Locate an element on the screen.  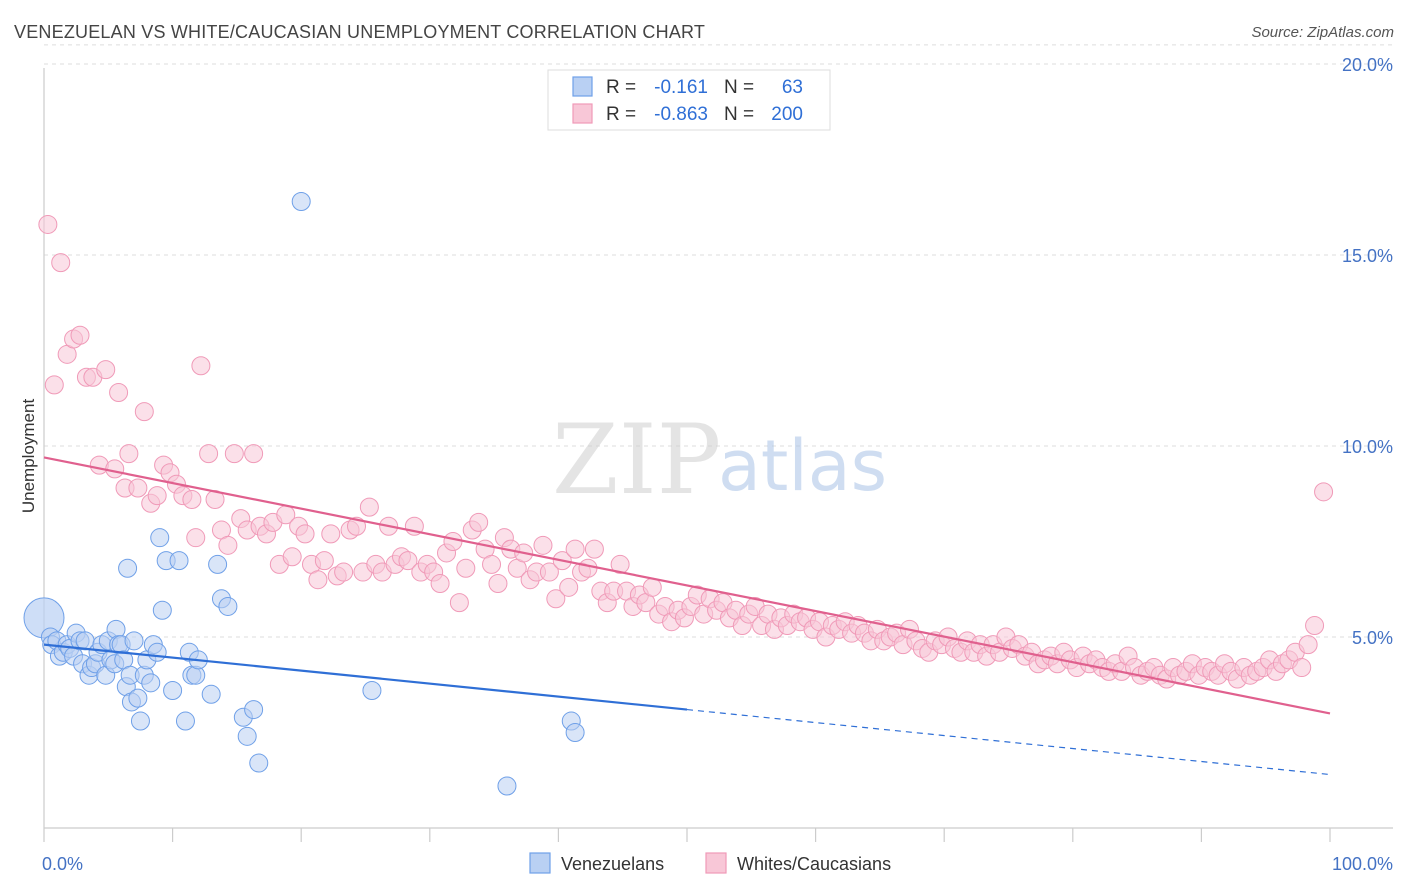
watermark-atlas: atlas is located at coordinates (802, 466).